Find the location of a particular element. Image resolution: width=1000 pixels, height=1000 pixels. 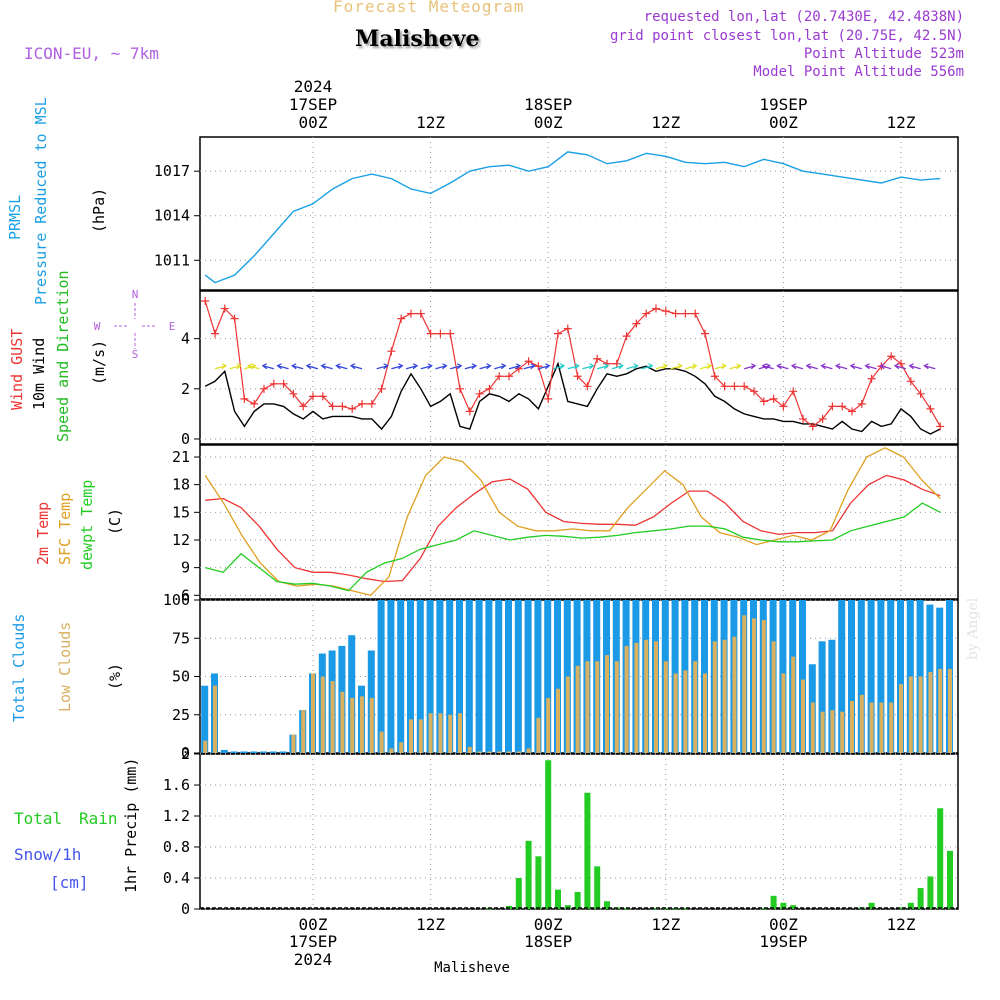

y-tick-label: 9 is located at coordinates (185, 568).